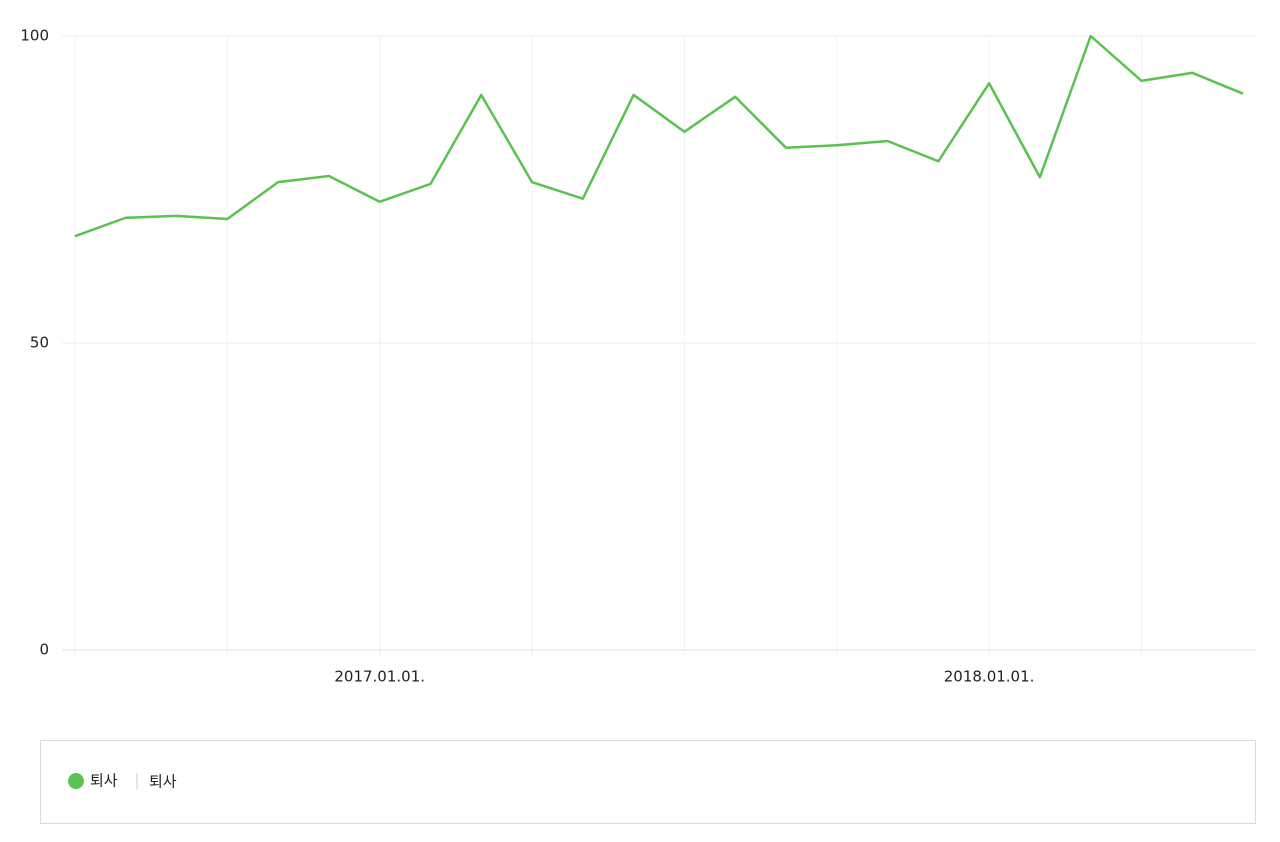 The width and height of the screenshot is (1280, 842). Describe the element at coordinates (104, 781) in the screenshot. I see `legend-label: 퇴사` at that location.